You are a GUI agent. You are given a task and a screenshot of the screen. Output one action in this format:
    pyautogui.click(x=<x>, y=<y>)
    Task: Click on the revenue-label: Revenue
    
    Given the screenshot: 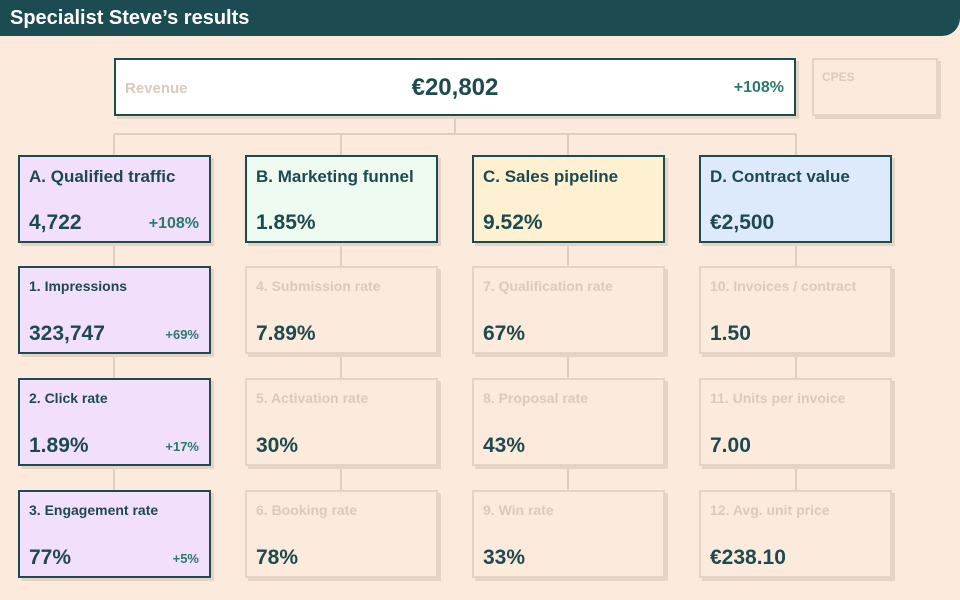 What is the action you would take?
    pyautogui.click(x=156, y=88)
    